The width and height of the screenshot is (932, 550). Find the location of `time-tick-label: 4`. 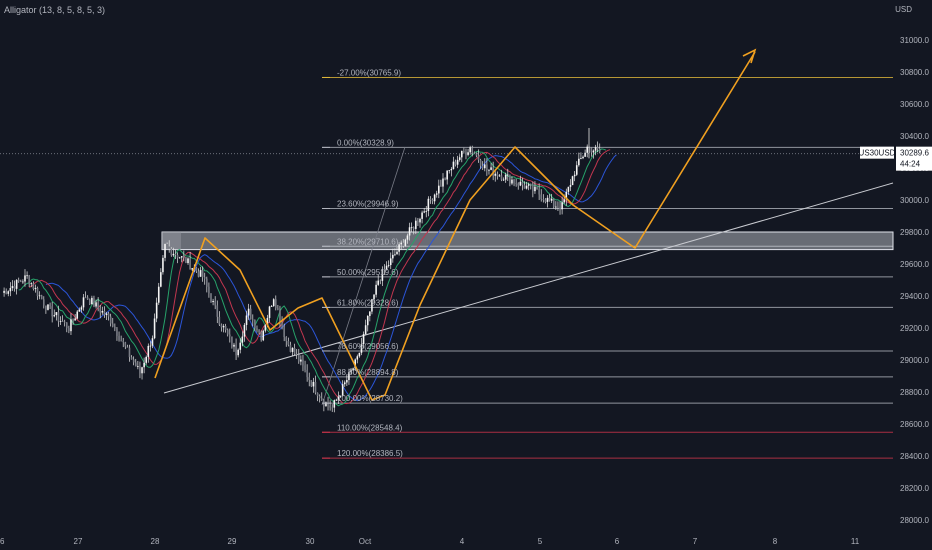

time-tick-label: 4 is located at coordinates (462, 541).